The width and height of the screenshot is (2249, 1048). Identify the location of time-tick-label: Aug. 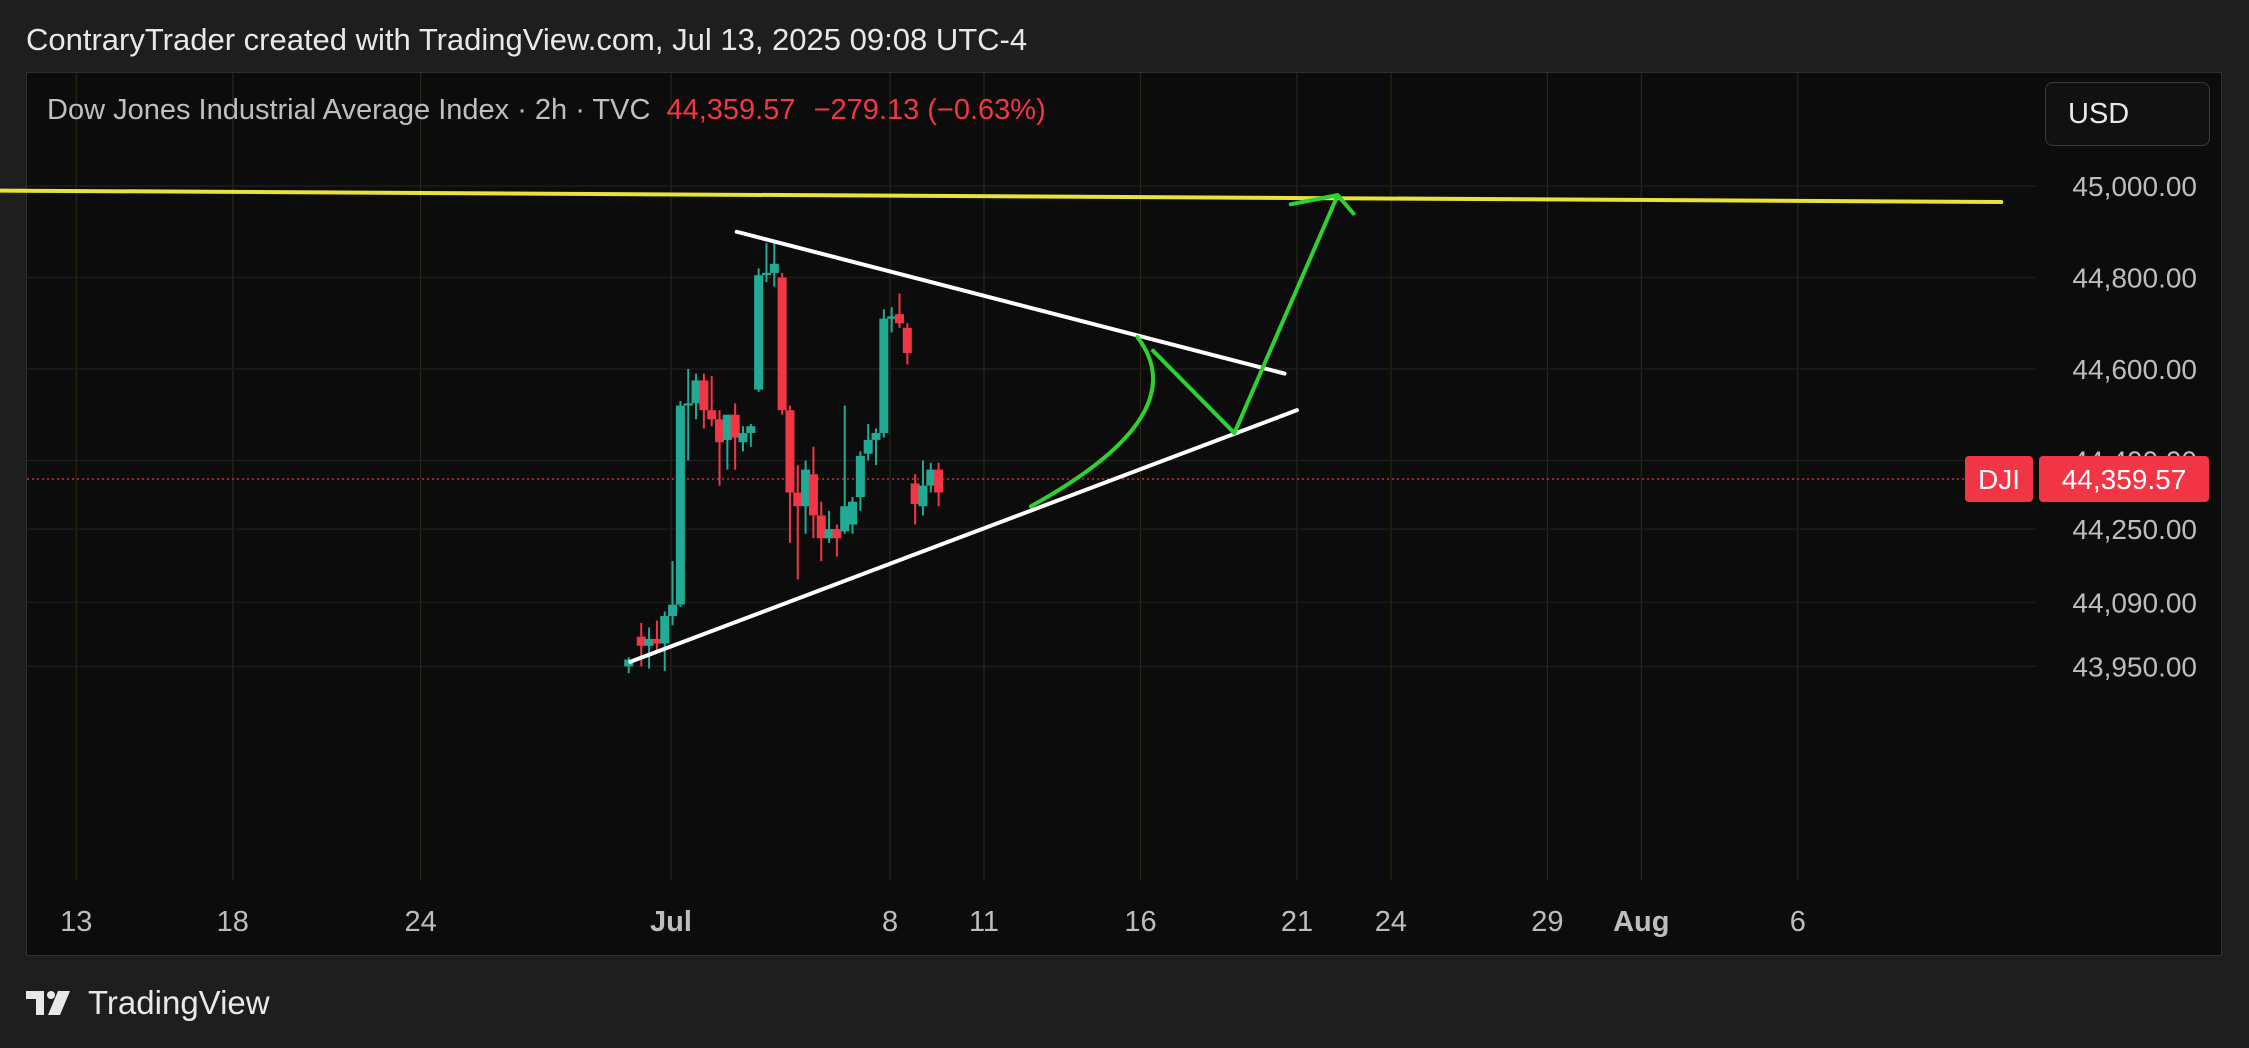
(1641, 922).